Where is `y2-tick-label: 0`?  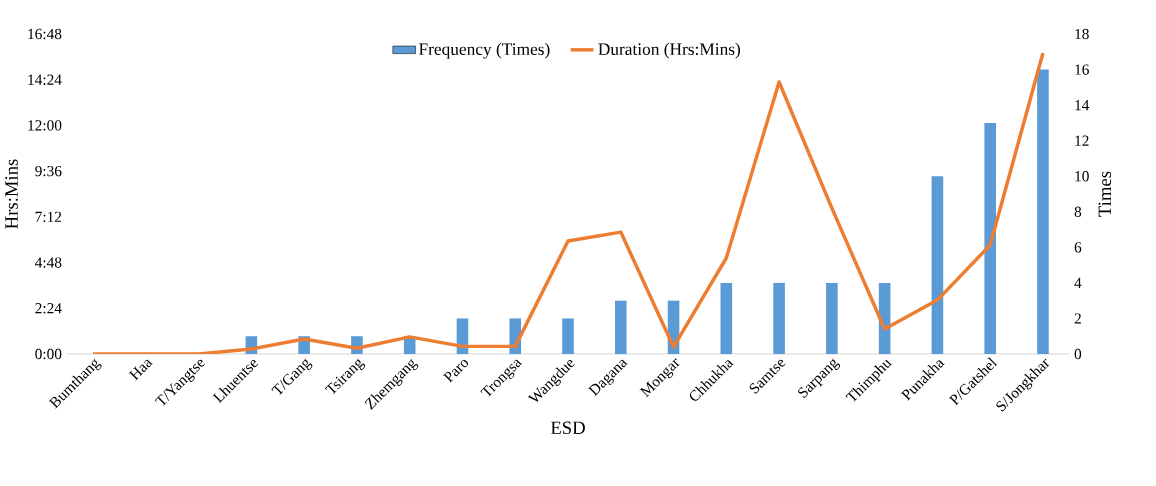 y2-tick-label: 0 is located at coordinates (1078, 354).